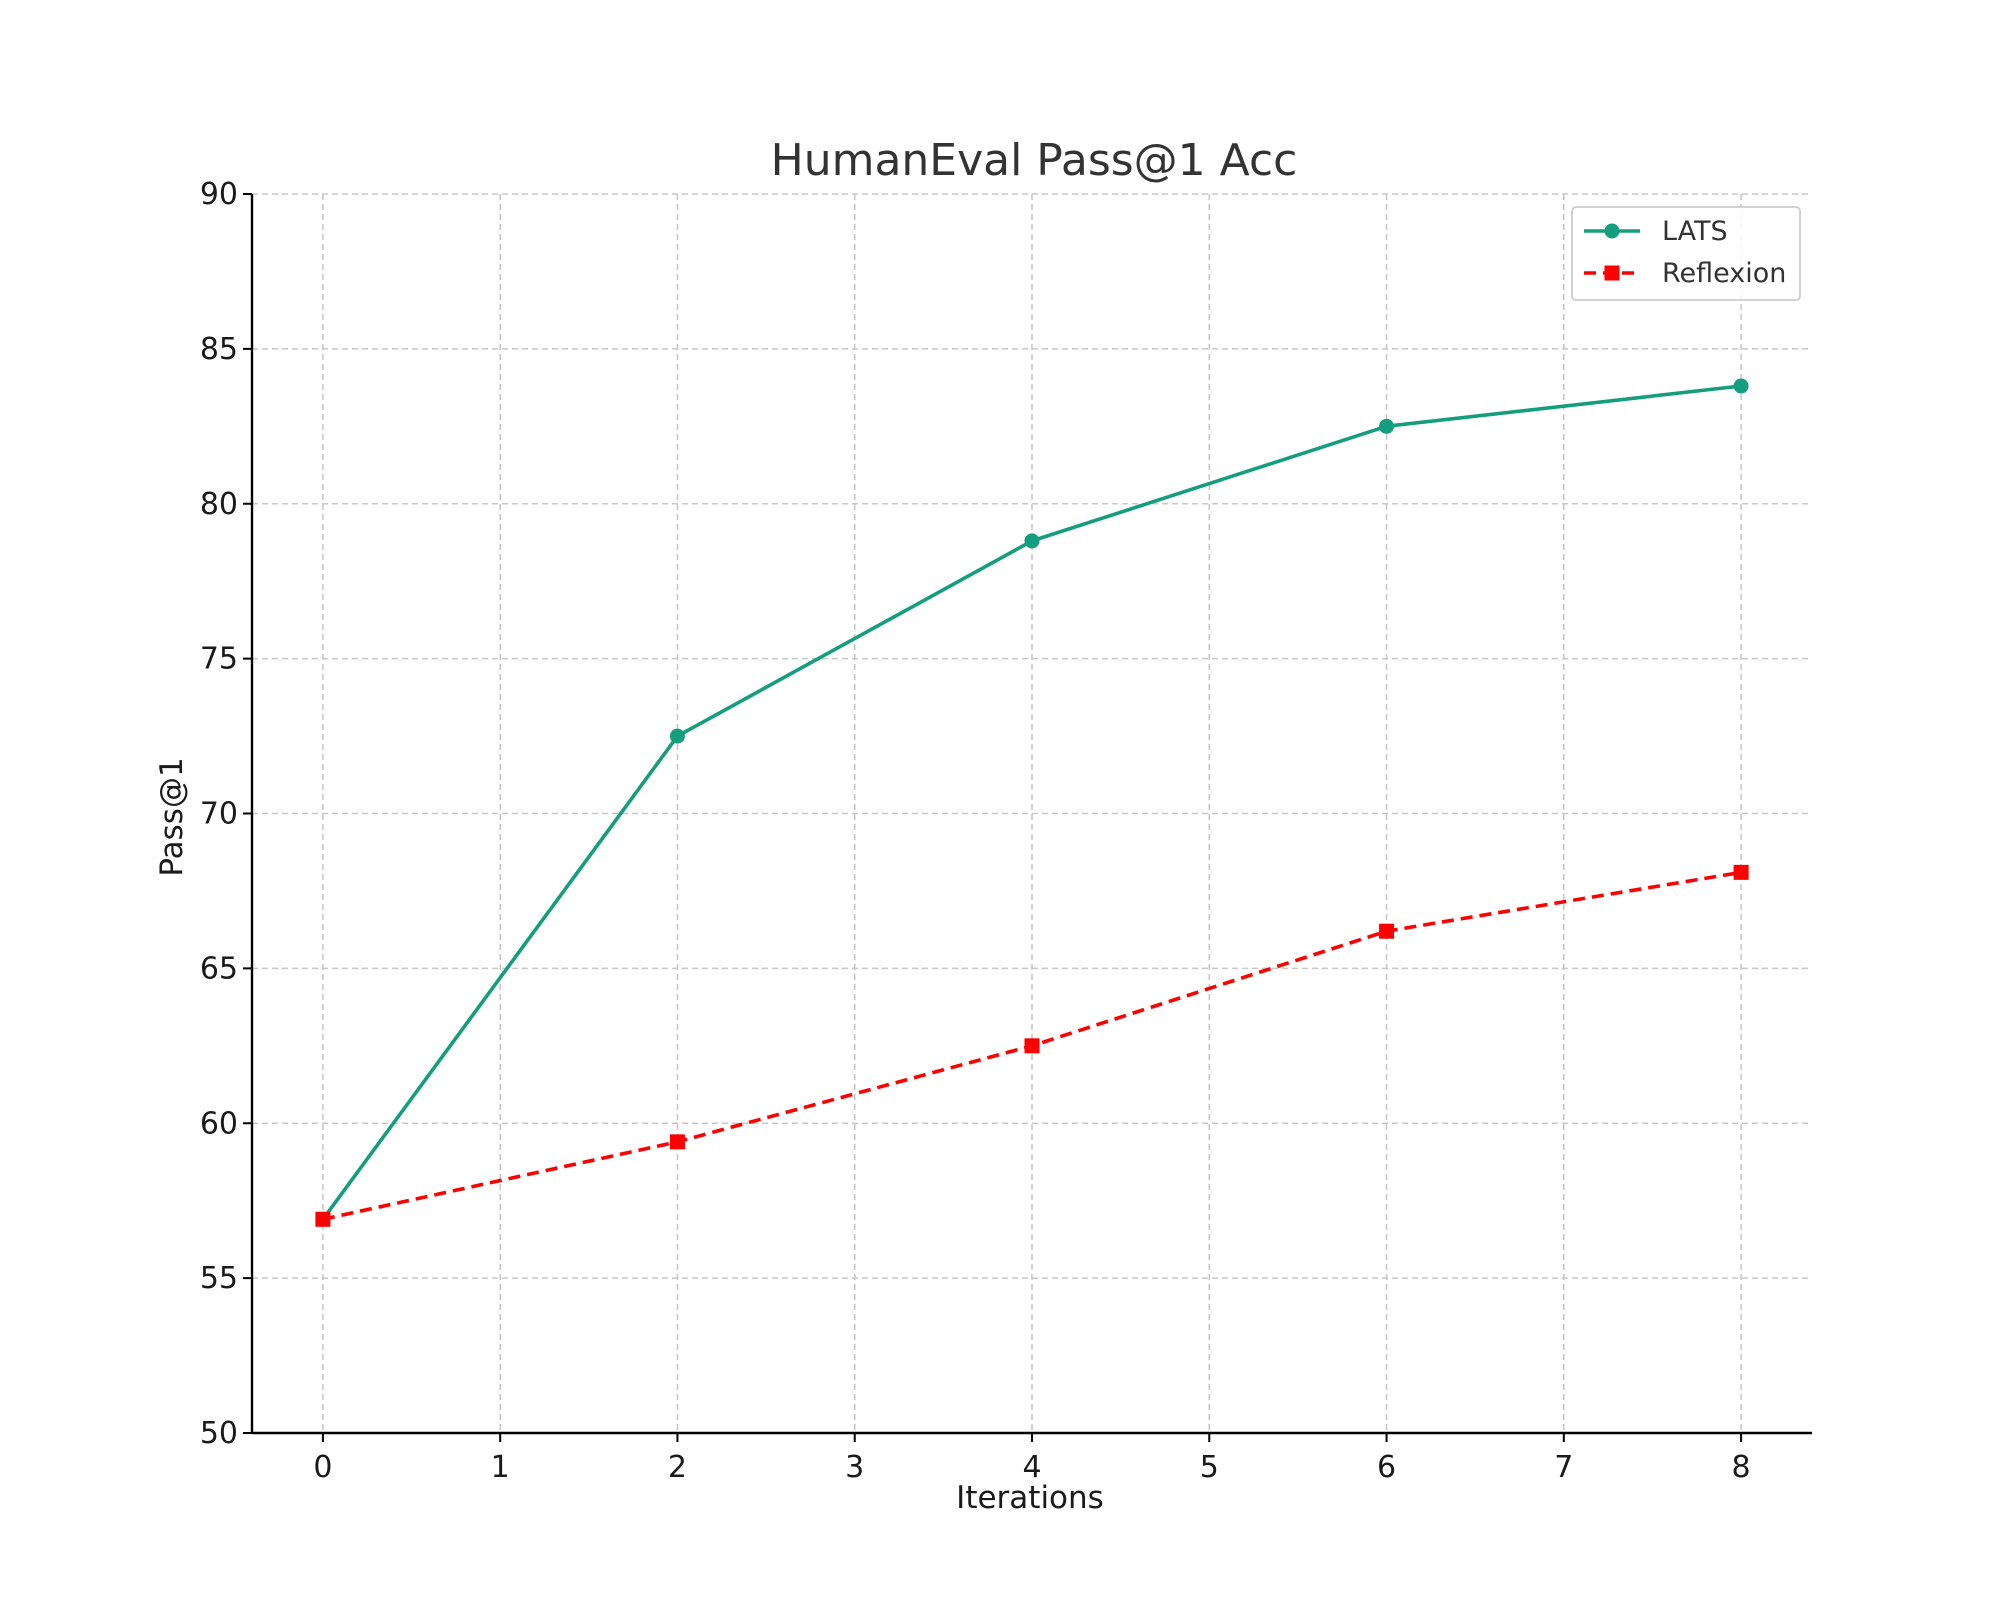 This screenshot has height=1600, width=2000. I want to click on y-tick-label: 80, so click(219, 504).